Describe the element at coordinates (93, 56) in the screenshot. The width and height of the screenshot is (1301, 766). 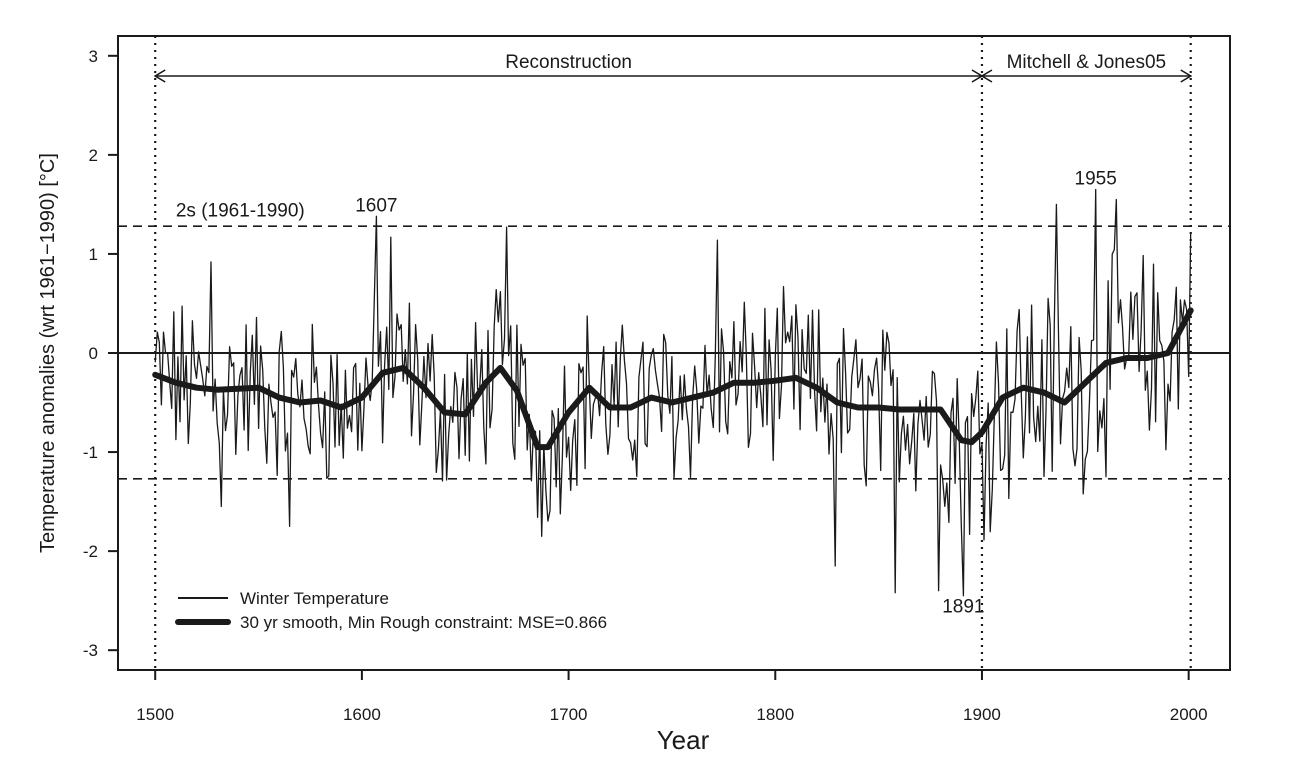
I see `y-tick-label: 3` at that location.